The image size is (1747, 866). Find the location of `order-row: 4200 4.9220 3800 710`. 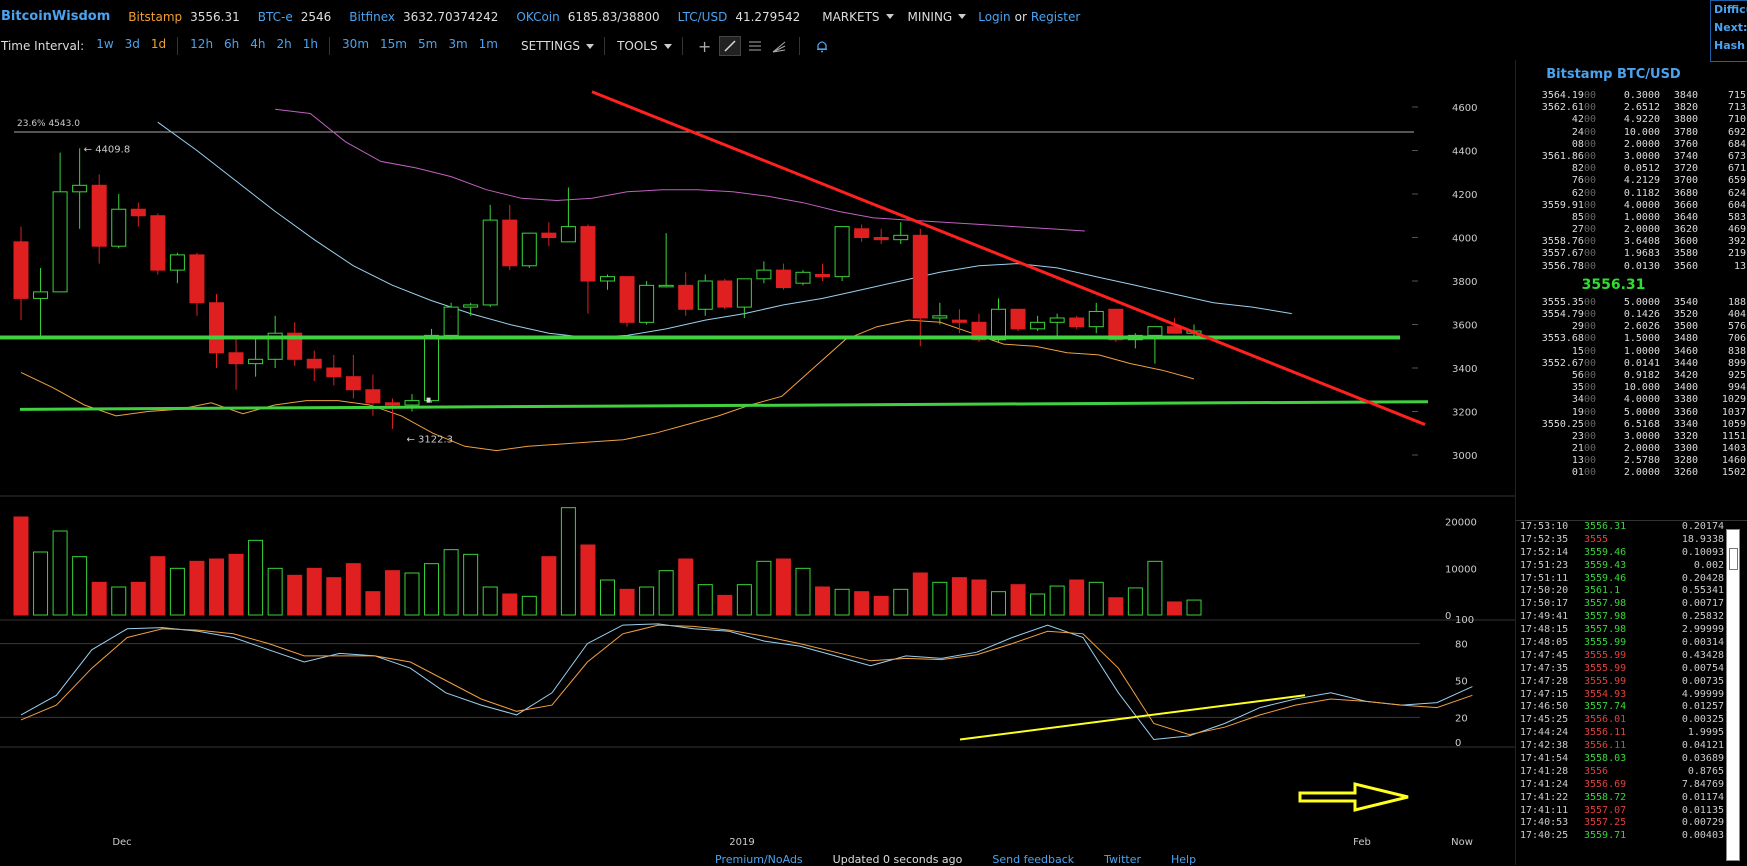

order-row: 4200 4.9220 3800 710 is located at coordinates (1631, 120).